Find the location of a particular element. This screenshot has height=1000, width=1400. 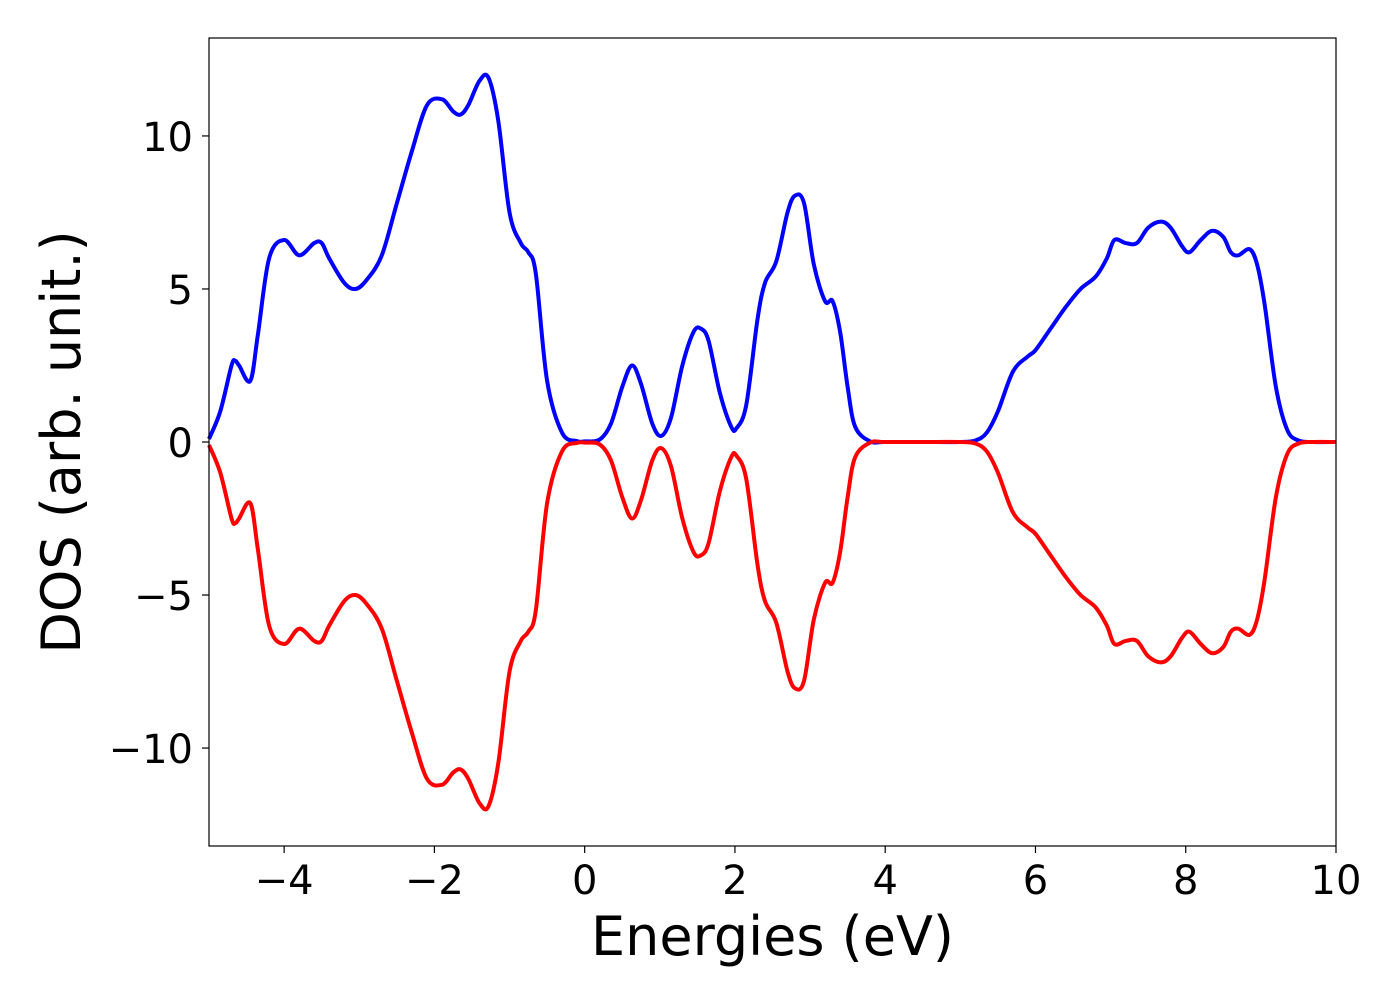

x-tick-label: 8 is located at coordinates (1185, 881).